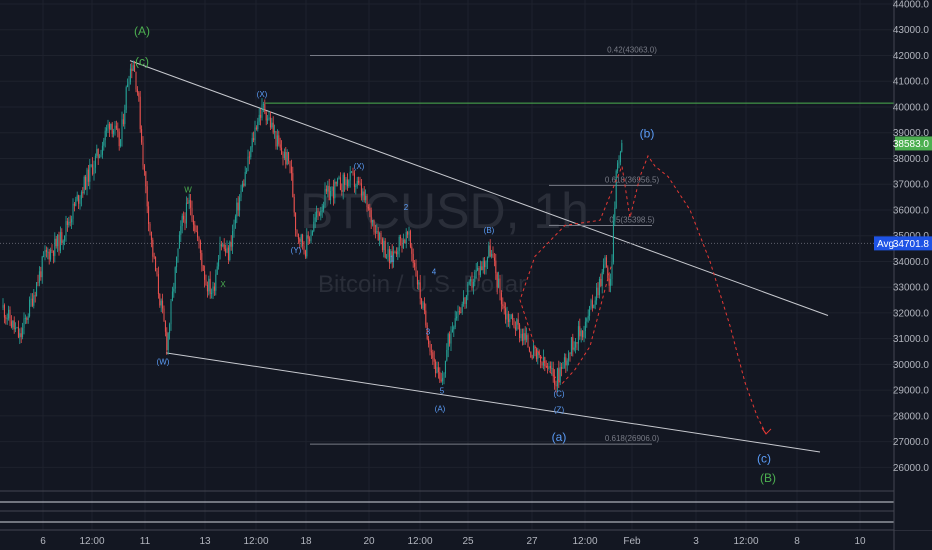 The width and height of the screenshot is (932, 550). Describe the element at coordinates (911, 391) in the screenshot. I see `price-tick-label: 29000.0` at that location.